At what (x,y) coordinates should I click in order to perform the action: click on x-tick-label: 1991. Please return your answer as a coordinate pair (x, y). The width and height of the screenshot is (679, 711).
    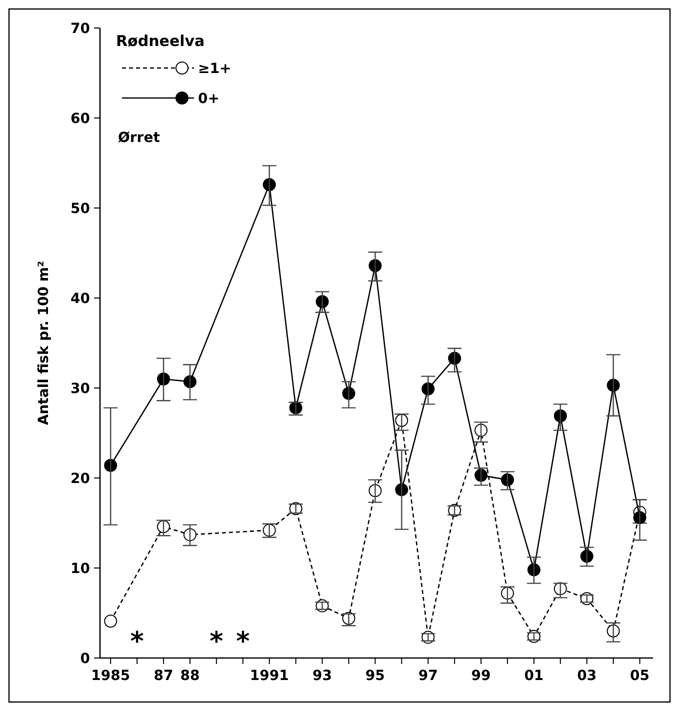
    Looking at the image, I should click on (269, 676).